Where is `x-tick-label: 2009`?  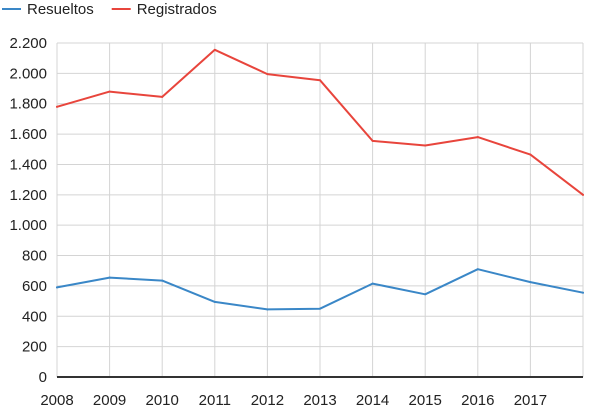
x-tick-label: 2009 is located at coordinates (109, 400).